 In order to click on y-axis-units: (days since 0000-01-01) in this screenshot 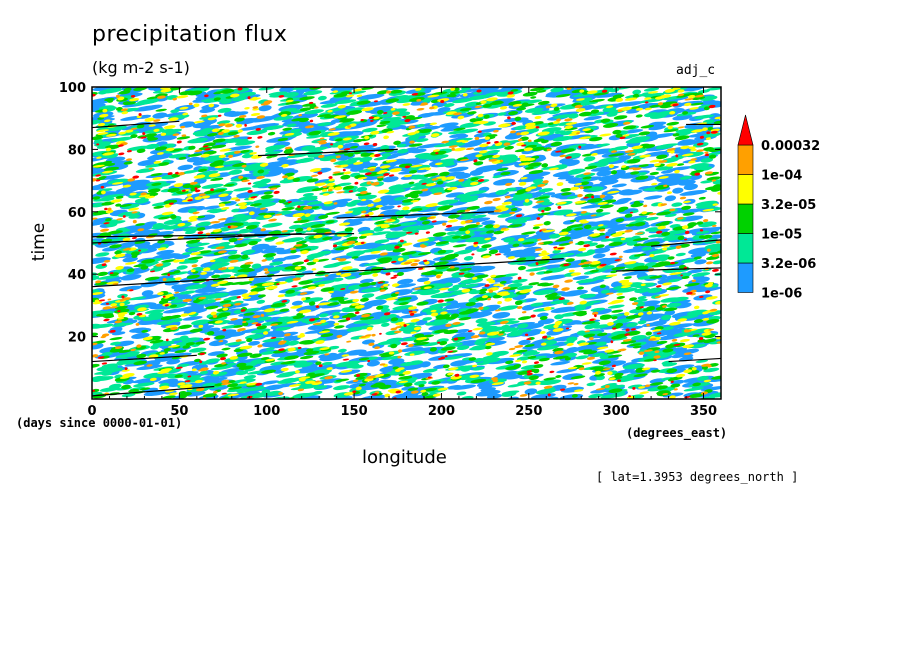, I will do `click(99, 423)`.